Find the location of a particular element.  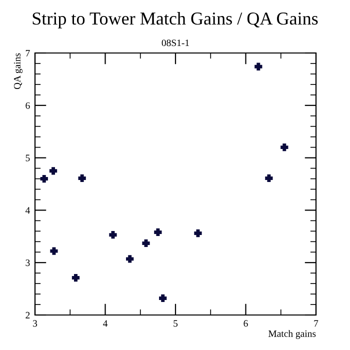

x-tick-label: 3 is located at coordinates (35, 323).